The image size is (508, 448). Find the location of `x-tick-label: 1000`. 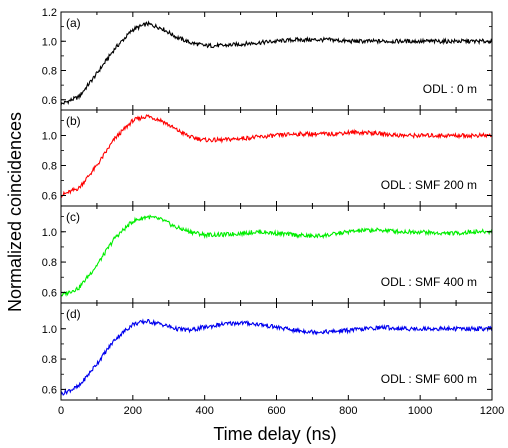

x-tick-label: 1000 is located at coordinates (420, 411).